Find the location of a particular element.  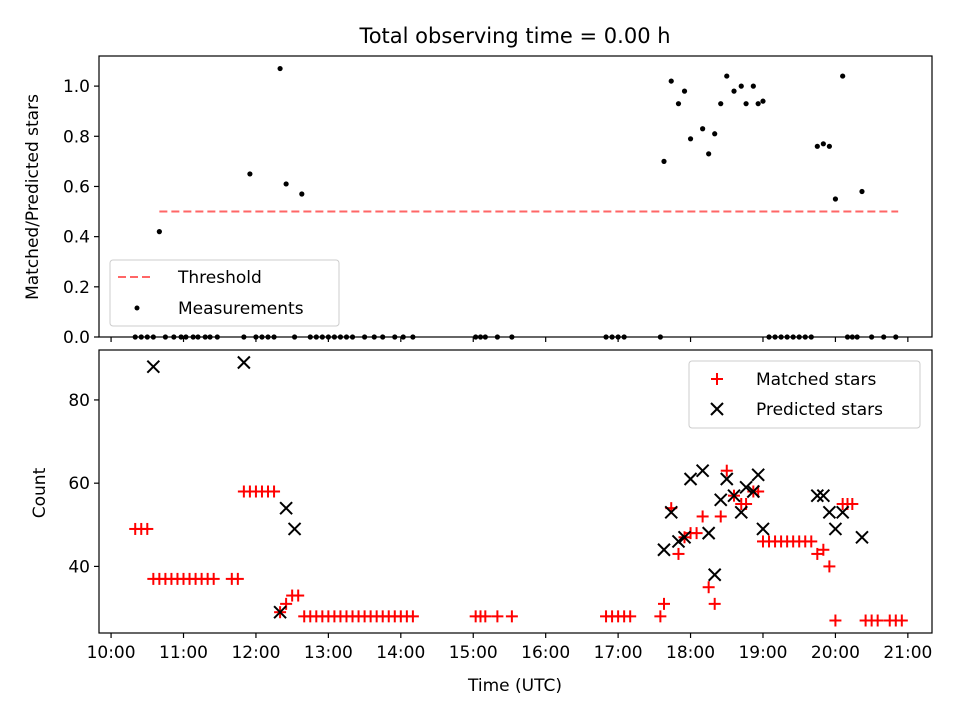

bottom-y-axis-label: Count is located at coordinates (40, 492).